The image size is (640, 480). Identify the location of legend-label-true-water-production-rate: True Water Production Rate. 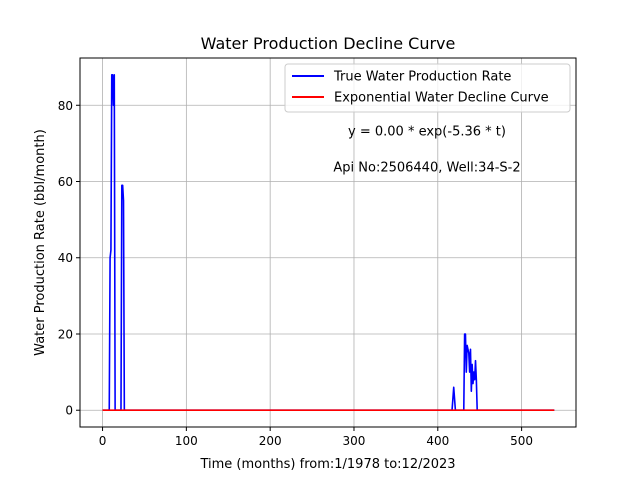
(422, 77).